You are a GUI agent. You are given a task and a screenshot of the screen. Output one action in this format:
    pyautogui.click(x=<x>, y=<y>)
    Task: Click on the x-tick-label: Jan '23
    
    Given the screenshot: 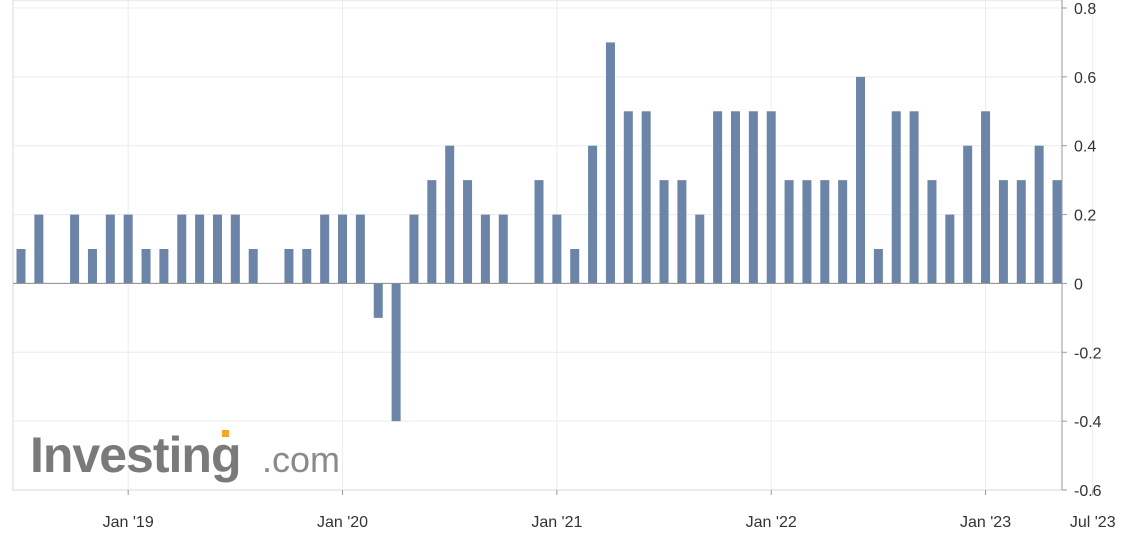 What is the action you would take?
    pyautogui.click(x=985, y=522)
    